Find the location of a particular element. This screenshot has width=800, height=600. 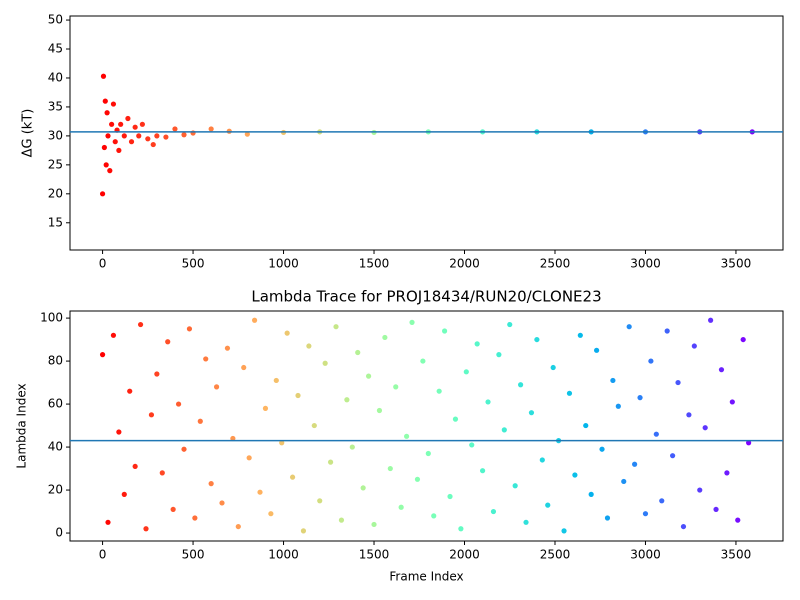

chart-title: Lambda Trace for PROJ18434/RUN20/CLONE23 is located at coordinates (426, 297).